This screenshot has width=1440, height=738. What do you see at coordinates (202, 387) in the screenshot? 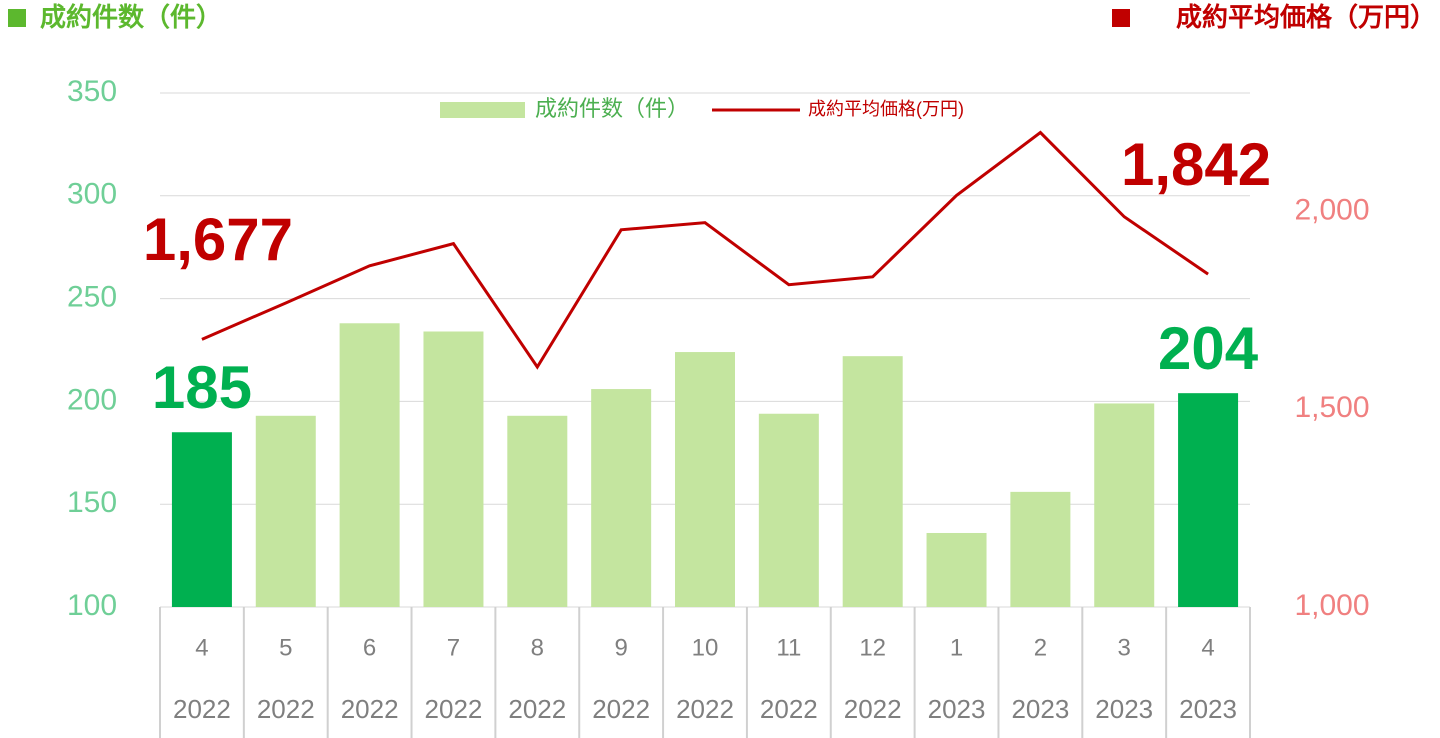
I see `bar-value-label: 185` at bounding box center [202, 387].